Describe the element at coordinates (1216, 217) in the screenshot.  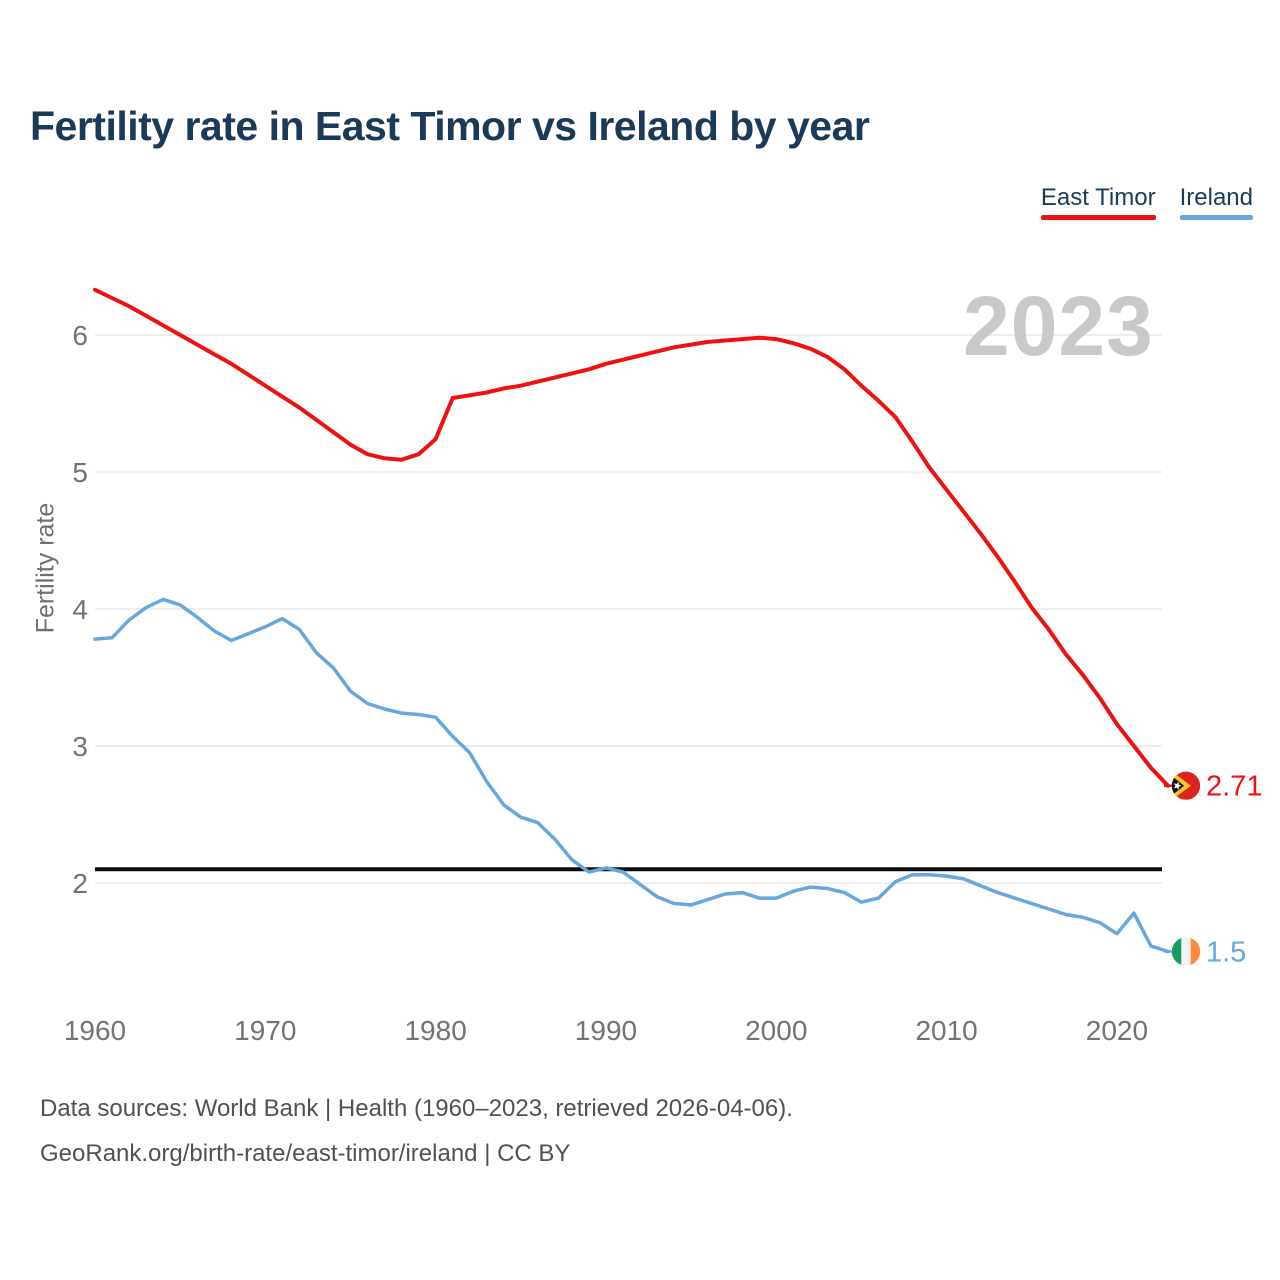
I see `legend-color-bar-ireland` at that location.